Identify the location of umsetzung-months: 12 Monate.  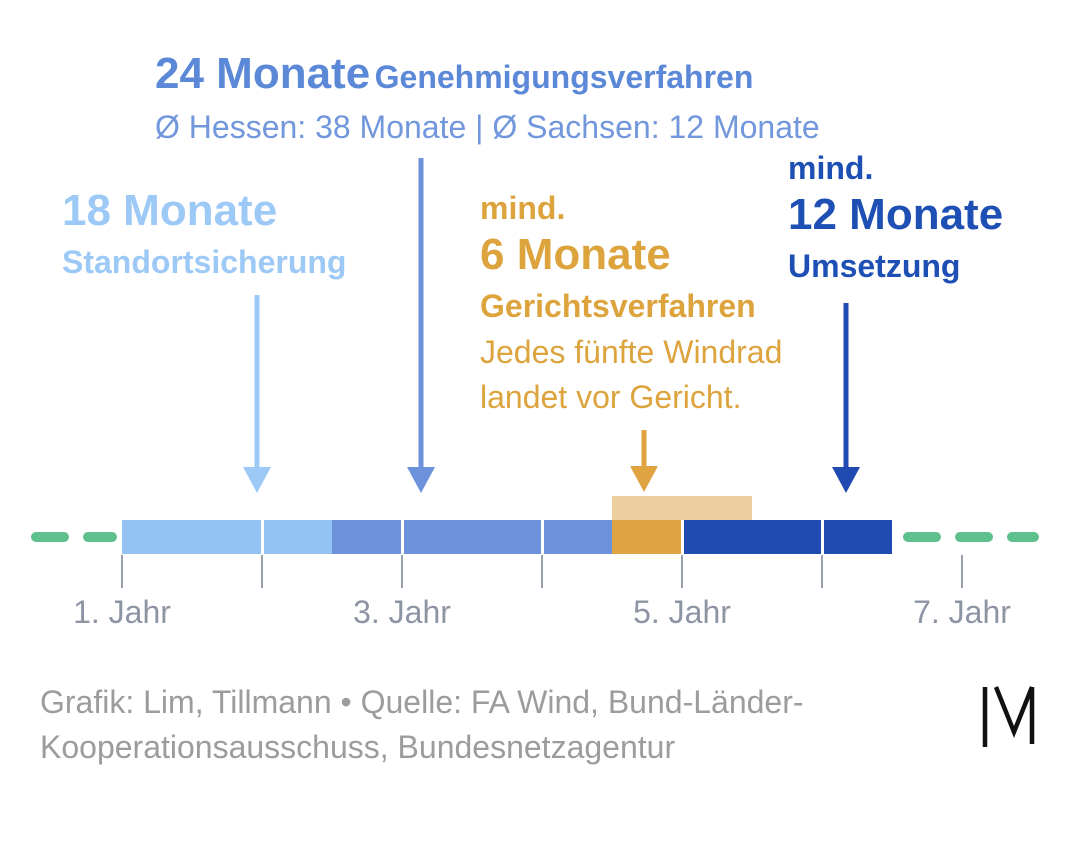
(896, 214).